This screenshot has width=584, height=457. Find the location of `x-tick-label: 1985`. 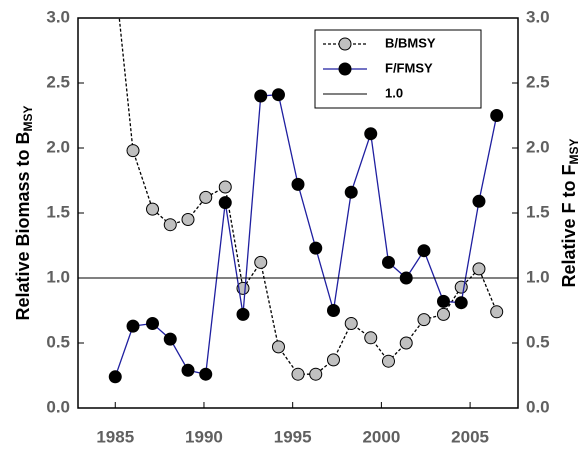

x-tick-label: 1985 is located at coordinates (115, 436).